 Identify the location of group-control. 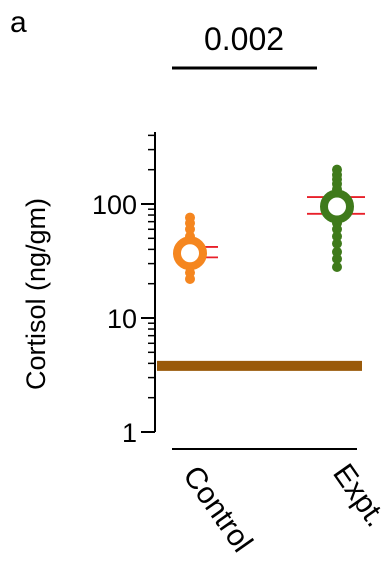
(195, 248).